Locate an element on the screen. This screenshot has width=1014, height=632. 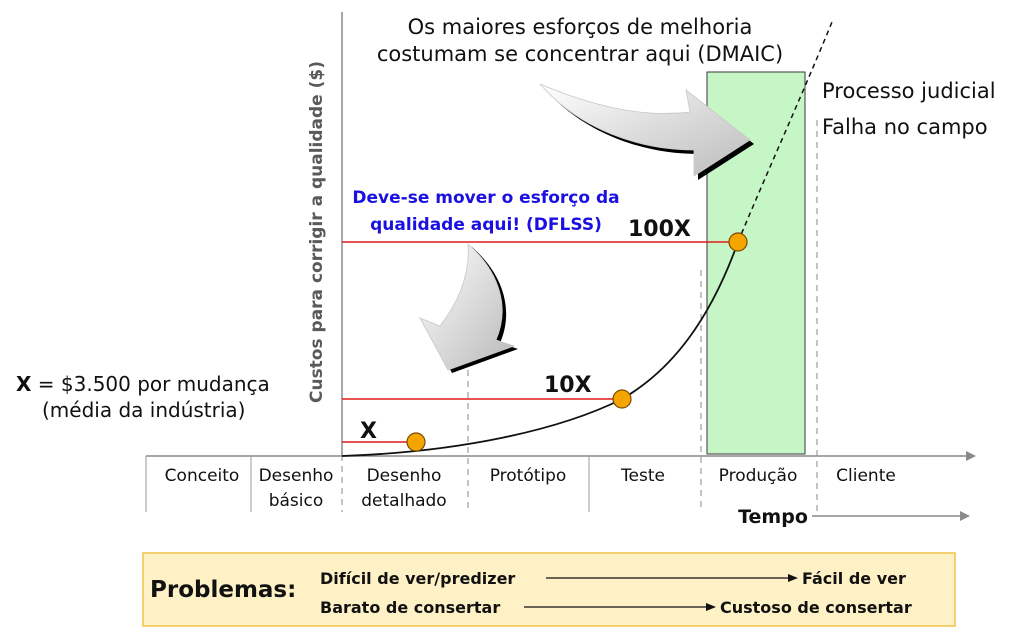
dflss-arrow-body is located at coordinates (467, 307).